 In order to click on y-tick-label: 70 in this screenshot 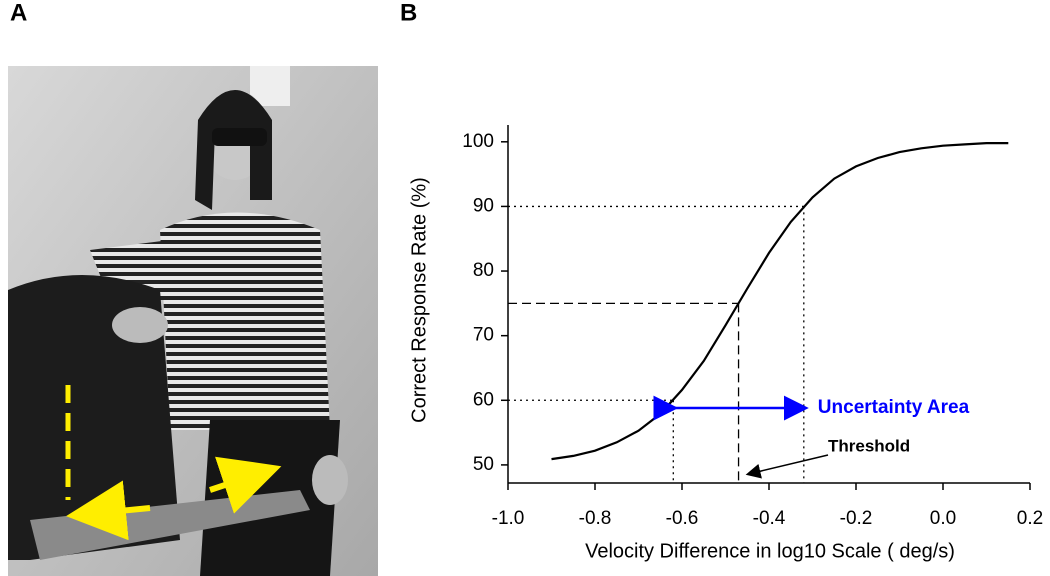, I will do `click(483, 335)`.